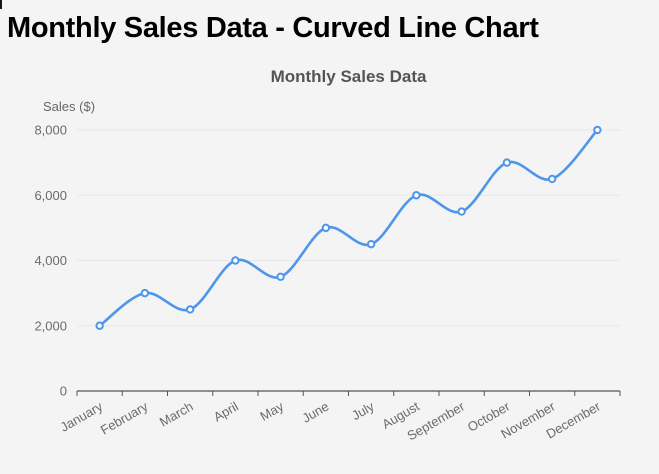  Describe the element at coordinates (69, 106) in the screenshot. I see `y-axis-title: Sales ($)` at that location.